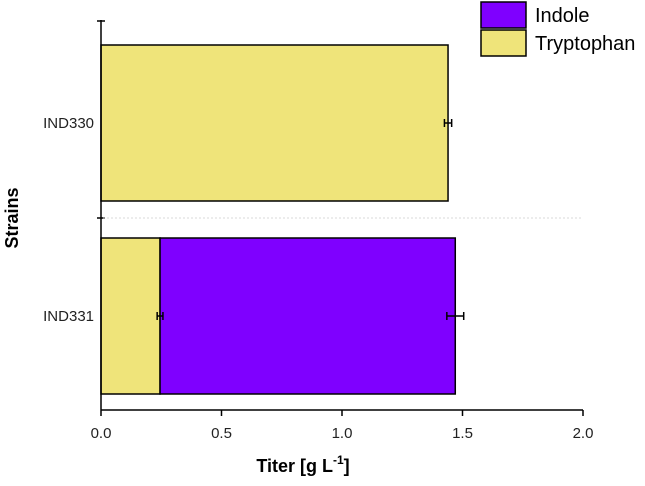 The image size is (645, 486). What do you see at coordinates (101, 433) in the screenshot?
I see `x-tick-label: 0.0` at bounding box center [101, 433].